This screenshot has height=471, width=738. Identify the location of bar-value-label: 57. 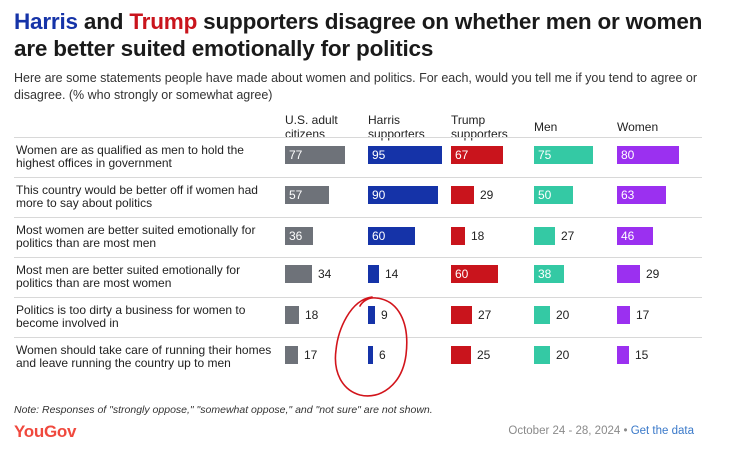
(296, 195).